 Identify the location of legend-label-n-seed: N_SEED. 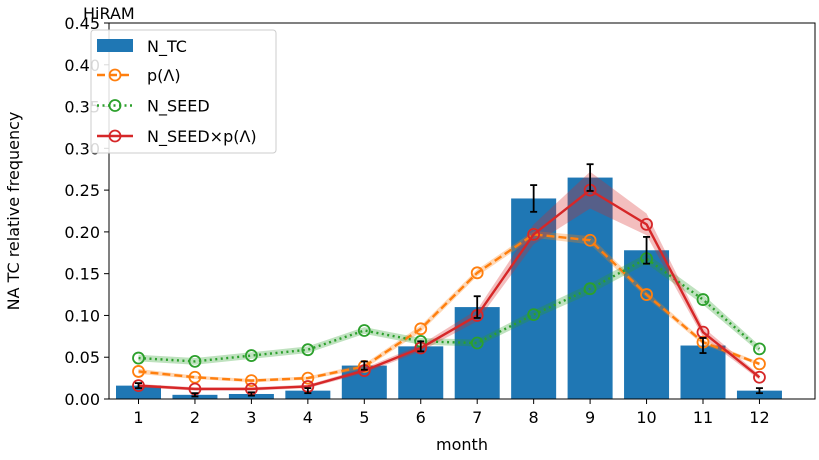
(178, 107).